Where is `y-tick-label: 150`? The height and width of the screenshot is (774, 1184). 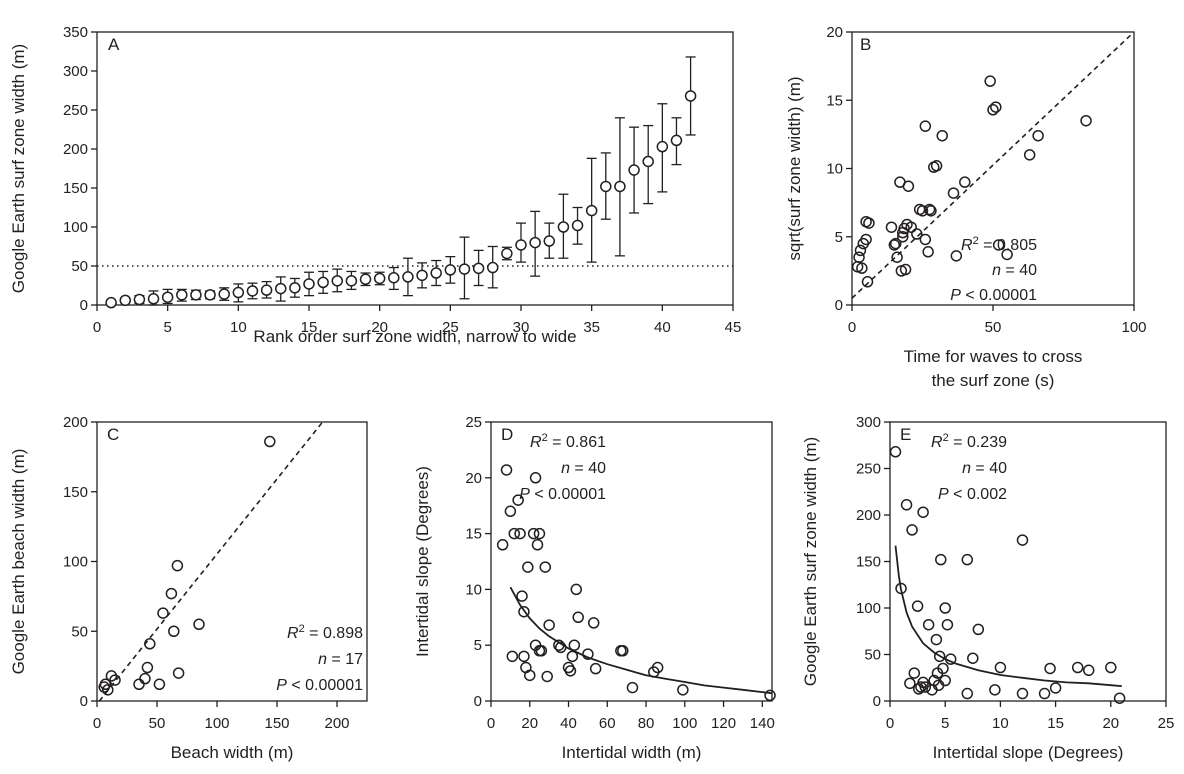
y-tick-label: 150 is located at coordinates (75, 492).